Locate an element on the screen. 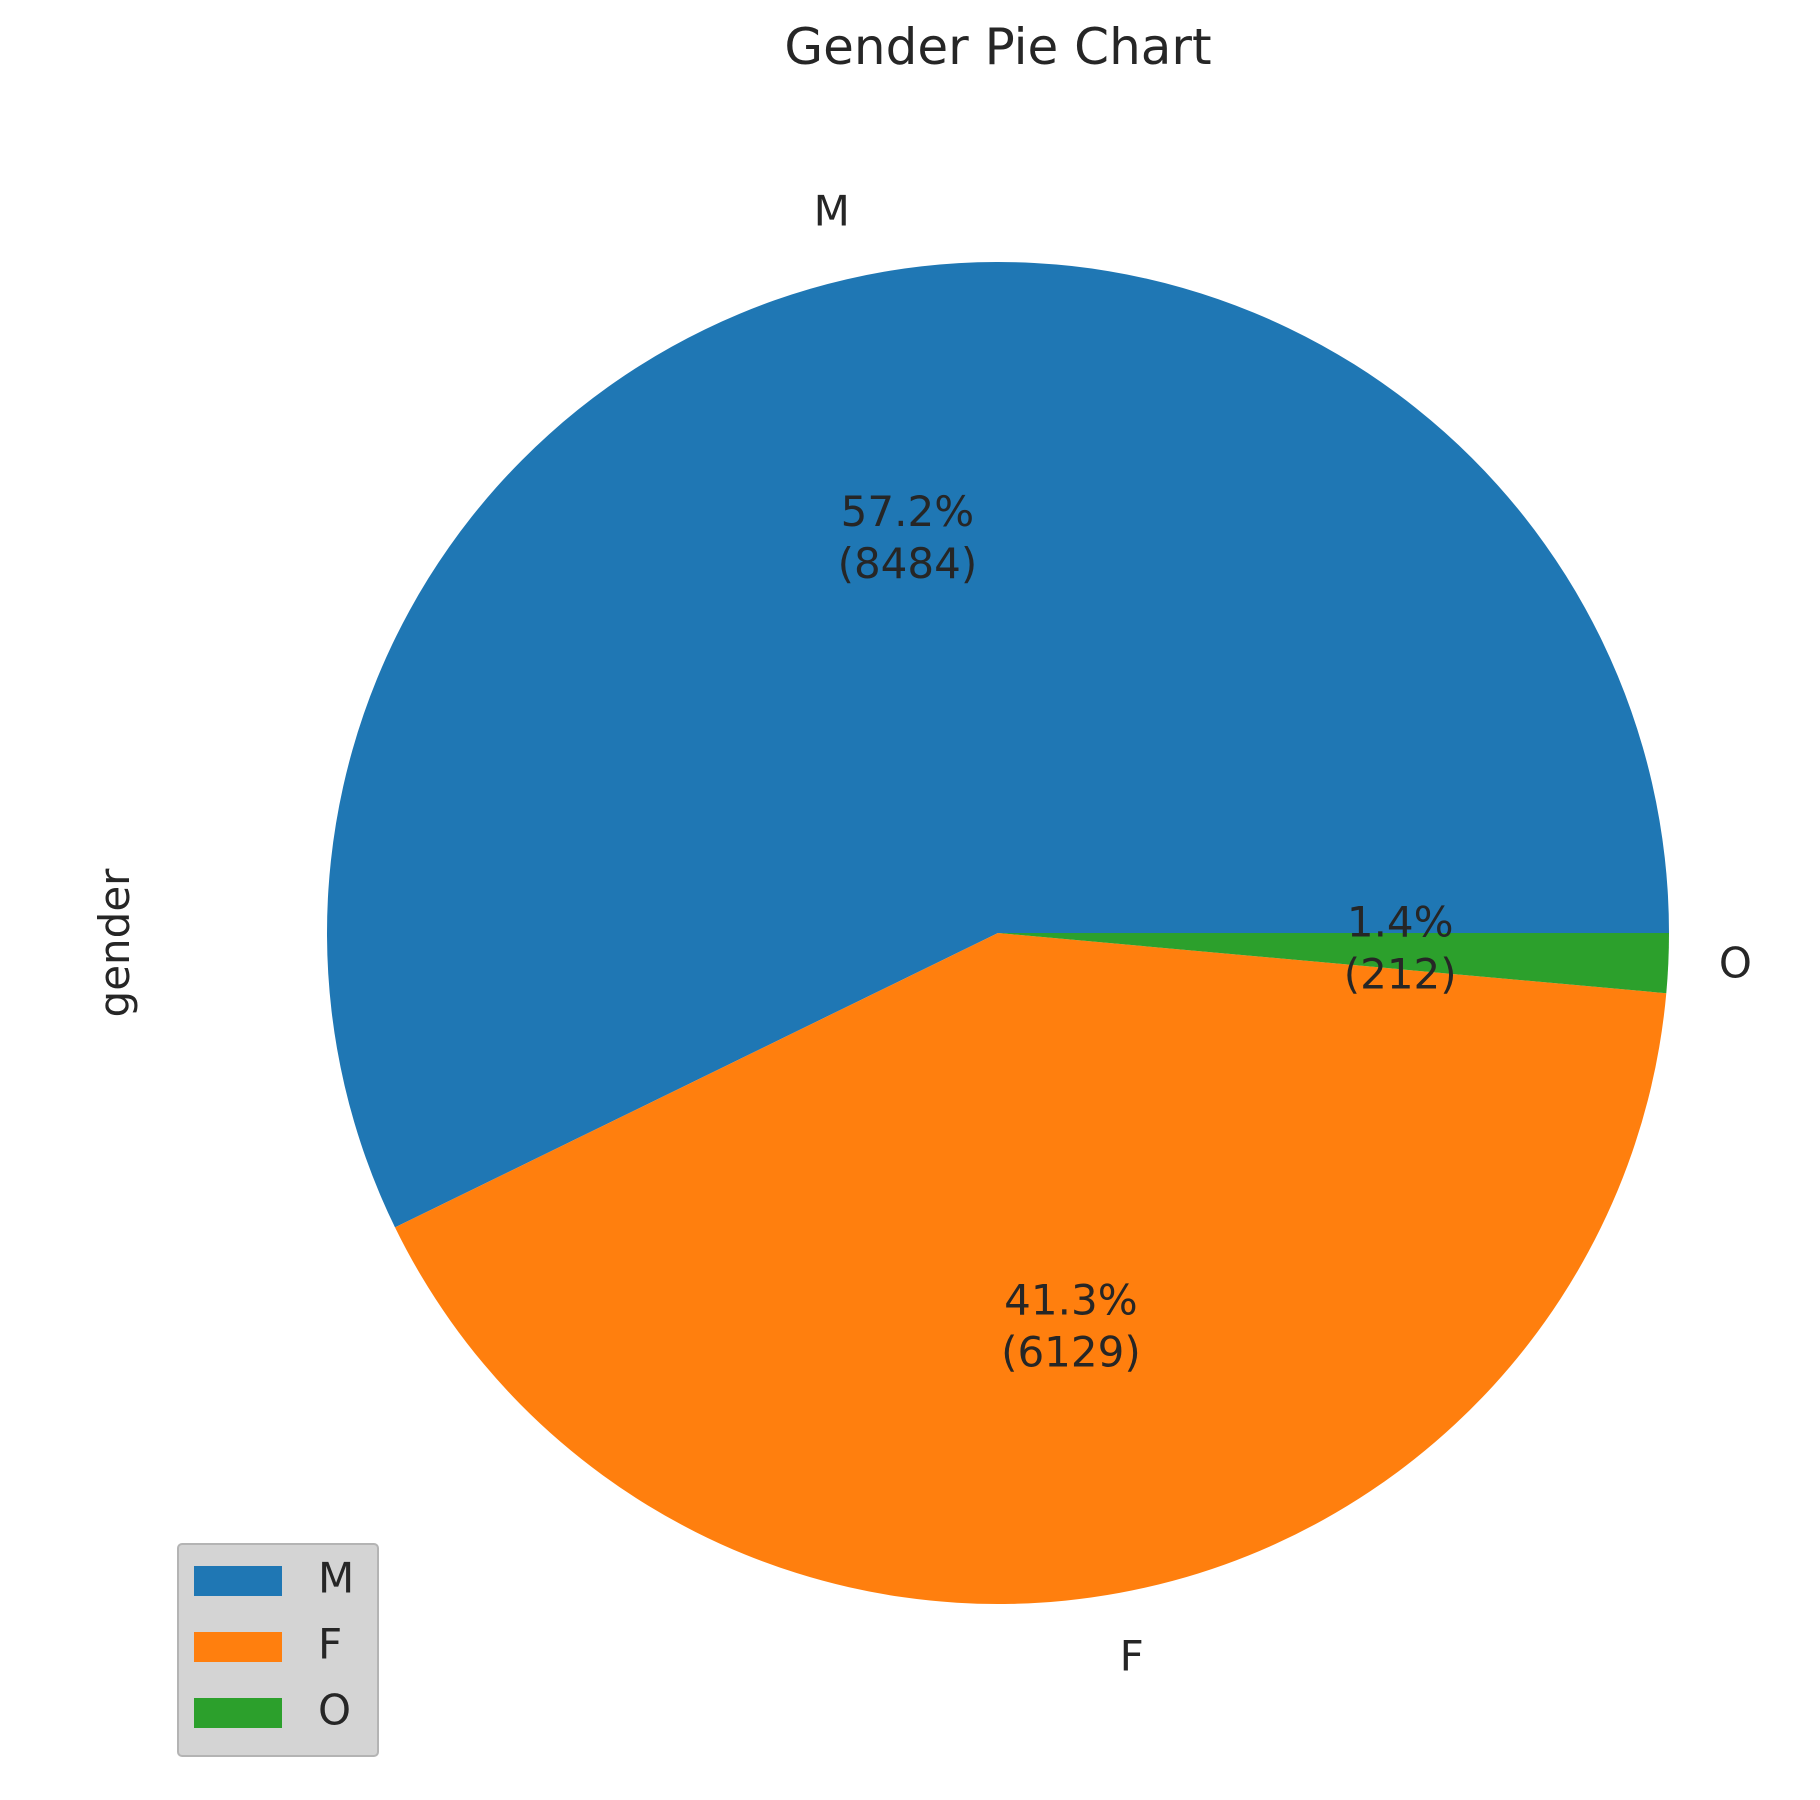 The image size is (1820, 1800). legend: MFO is located at coordinates (278, 1650).